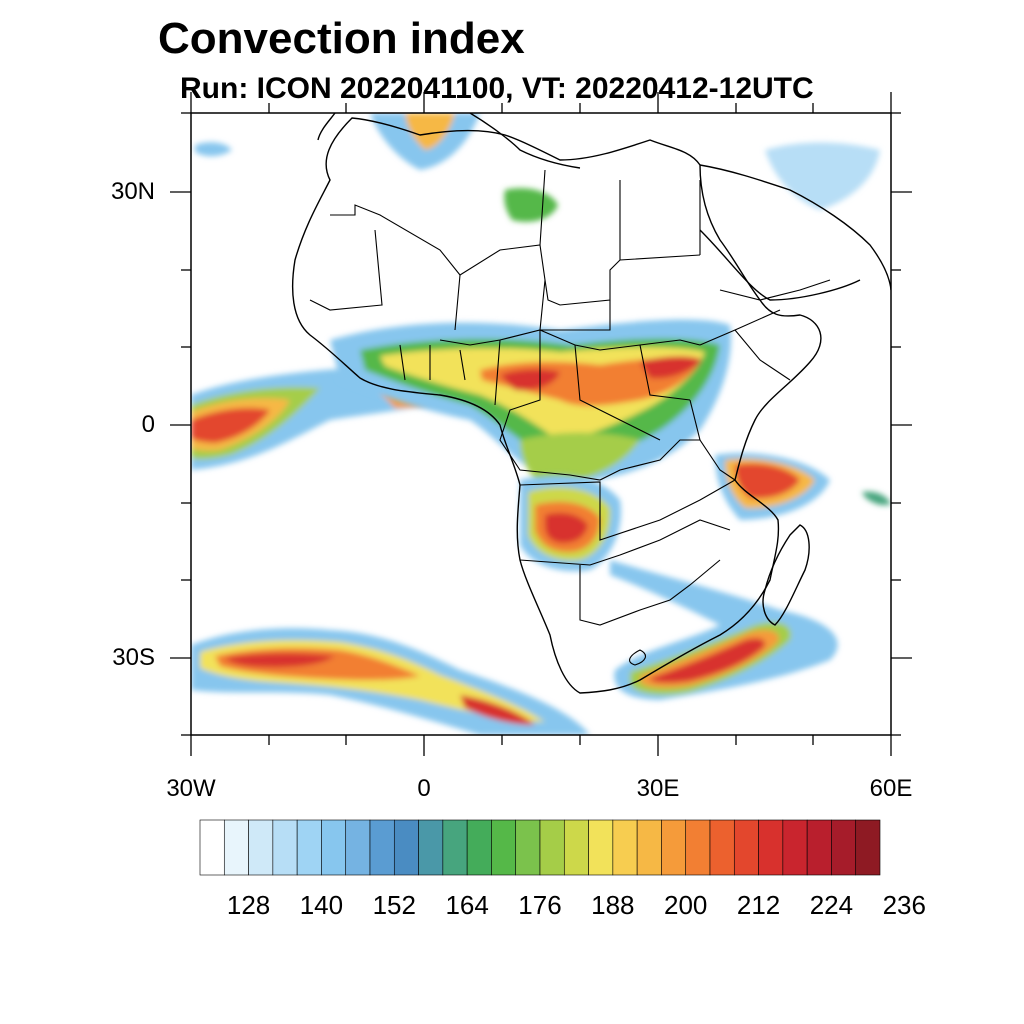 This screenshot has width=1024, height=1024. What do you see at coordinates (394, 905) in the screenshot?
I see `colorbar-label: 152` at bounding box center [394, 905].